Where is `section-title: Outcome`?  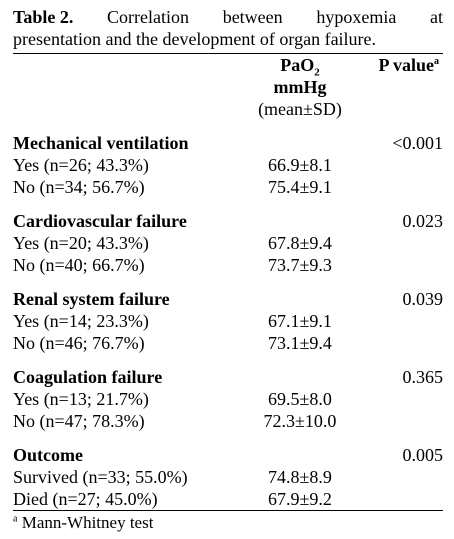 section-title: Outcome is located at coordinates (48, 455).